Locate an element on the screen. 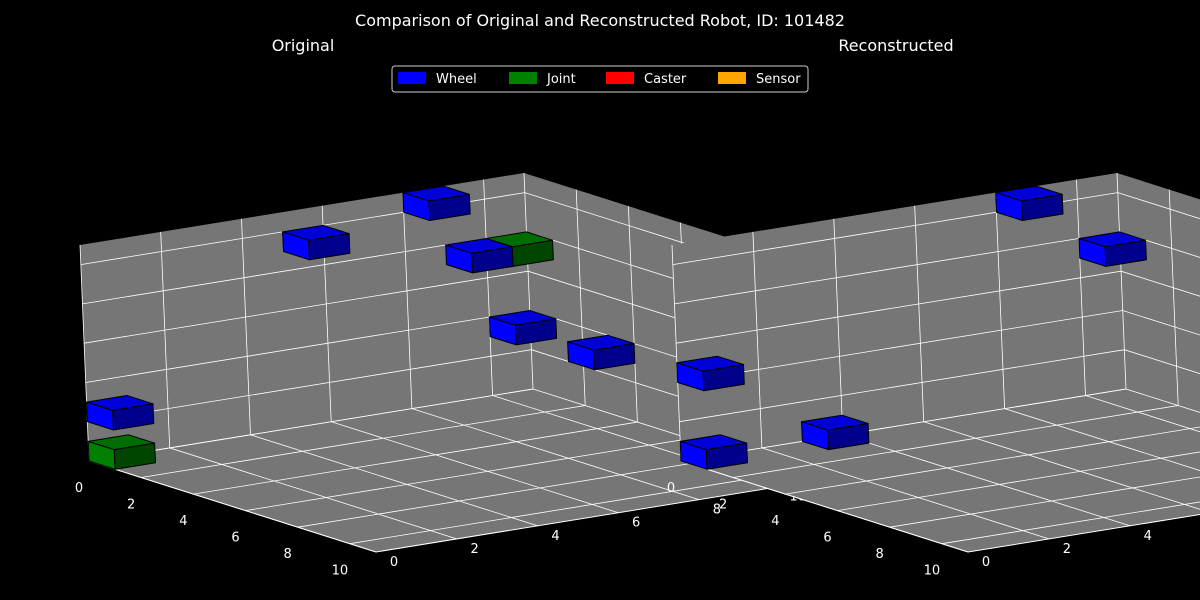  legend: Wheel Joint Caster Sensor is located at coordinates (600, 79).